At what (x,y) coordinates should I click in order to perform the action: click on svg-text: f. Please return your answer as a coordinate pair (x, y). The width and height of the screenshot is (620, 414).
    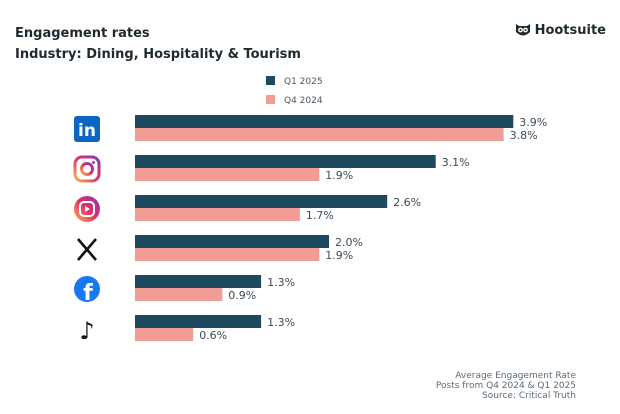
    Looking at the image, I should click on (88, 293).